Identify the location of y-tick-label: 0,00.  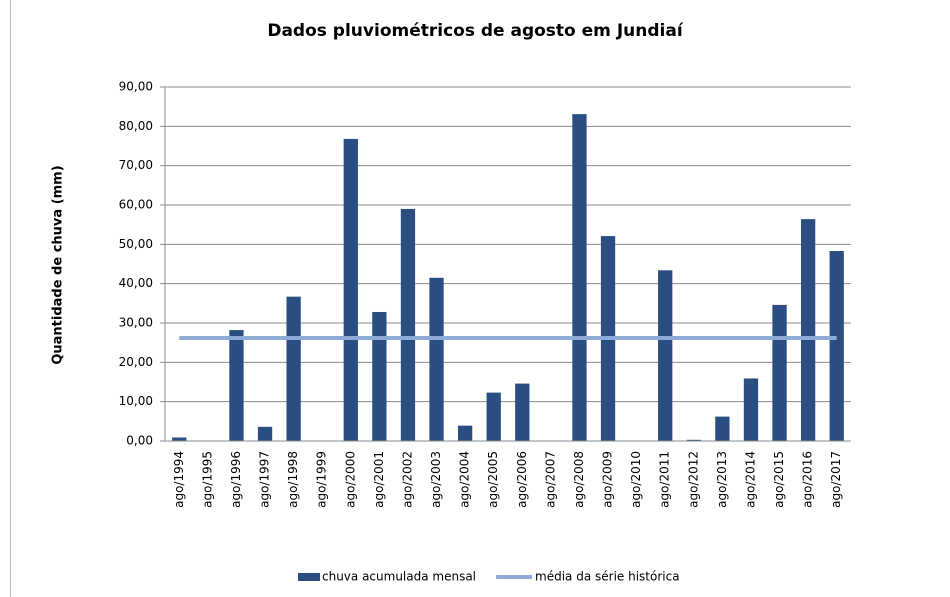
(139, 441).